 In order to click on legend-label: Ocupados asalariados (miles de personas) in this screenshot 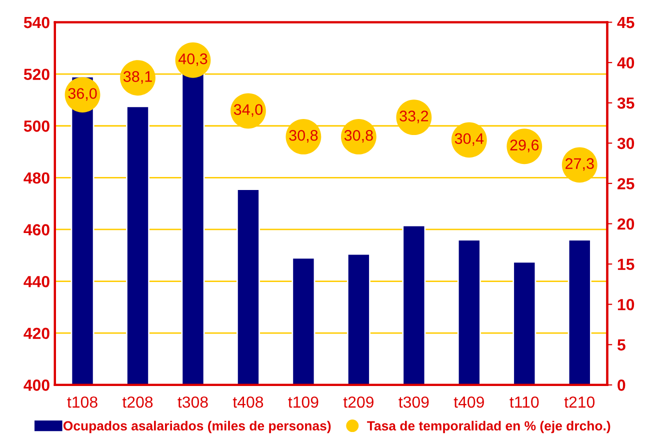, I will do `click(197, 427)`.